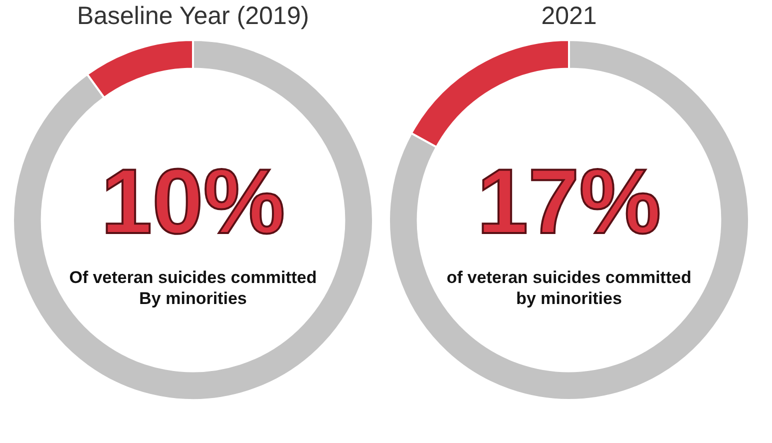  I want to click on chart-title: Baseline Year (2019), so click(193, 16).